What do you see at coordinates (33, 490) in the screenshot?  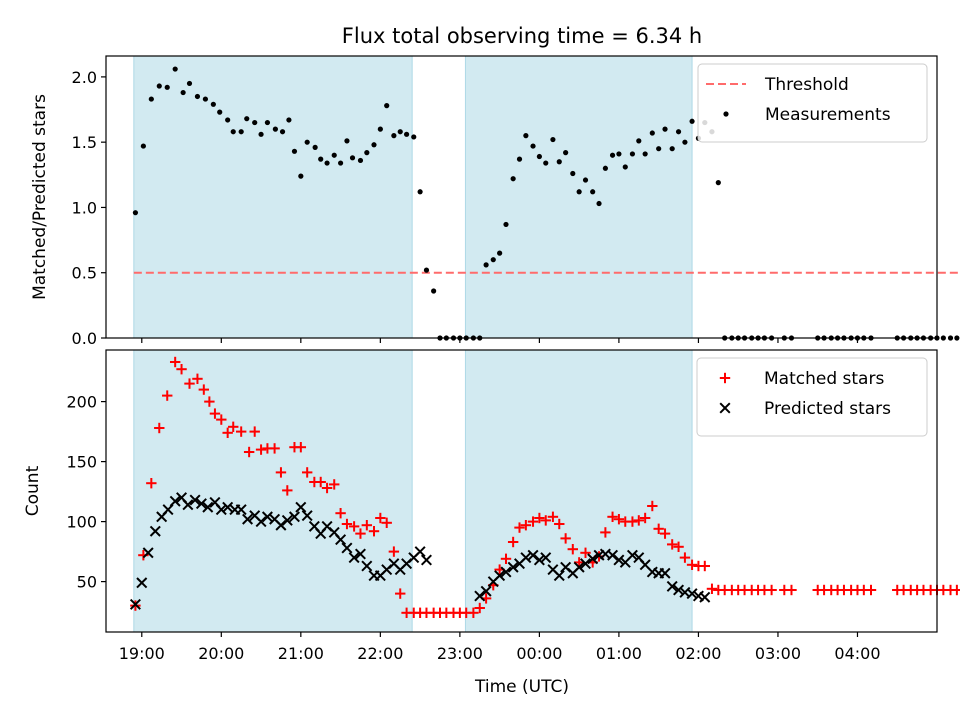 I see `count-y-axis-label: Count` at bounding box center [33, 490].